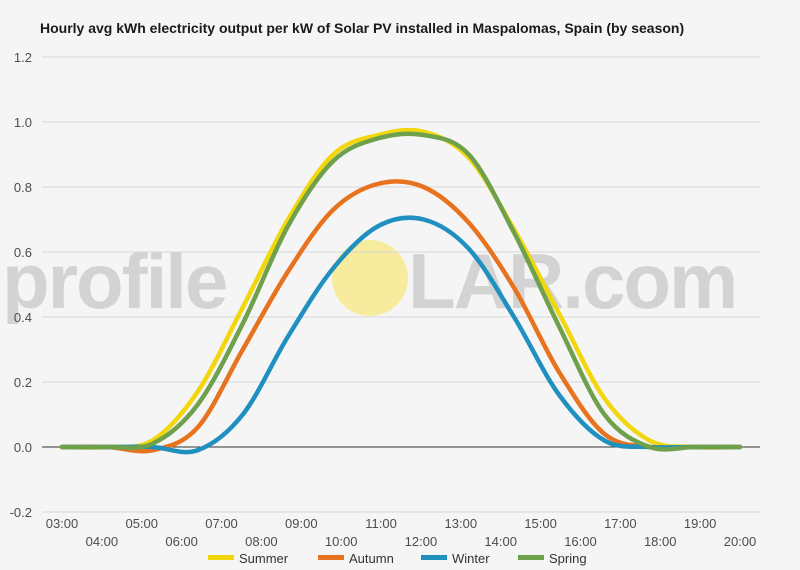 The height and width of the screenshot is (570, 800). Describe the element at coordinates (370, 278) in the screenshot. I see `watermark-sun-icon` at that location.